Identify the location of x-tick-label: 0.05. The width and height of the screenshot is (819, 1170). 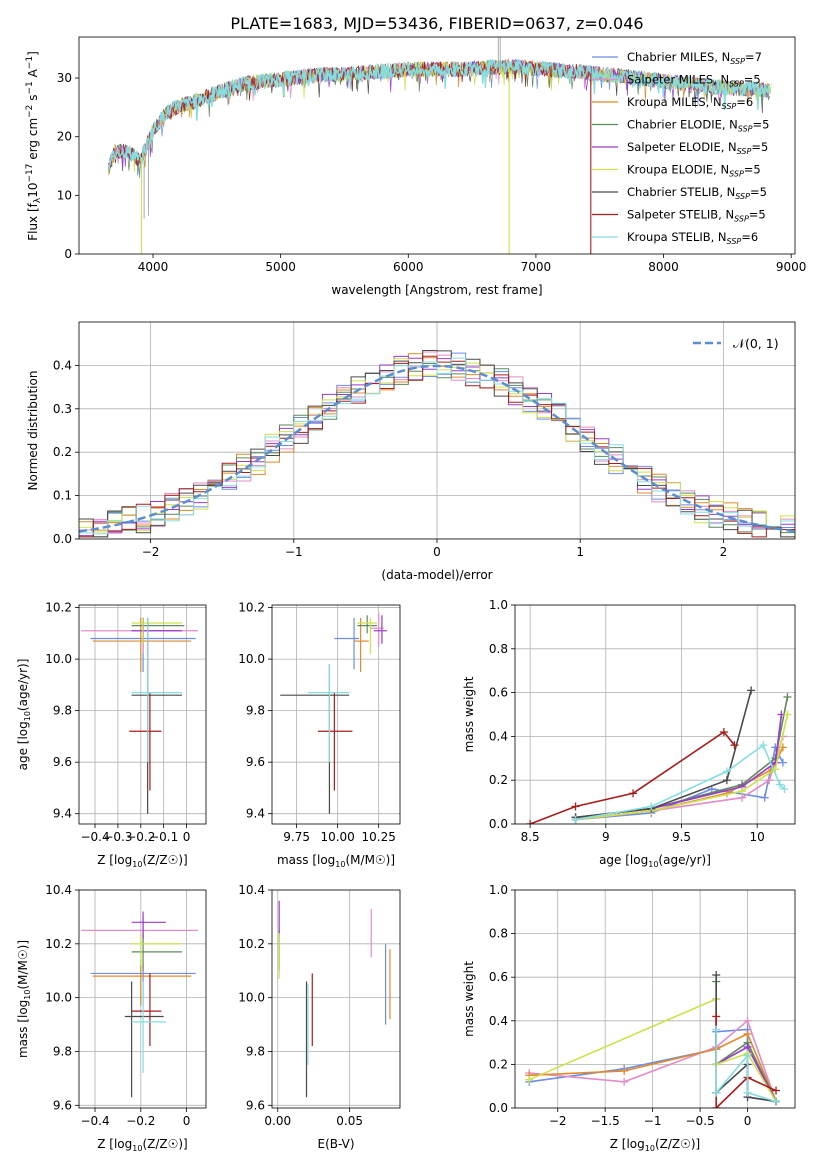
(349, 1121).